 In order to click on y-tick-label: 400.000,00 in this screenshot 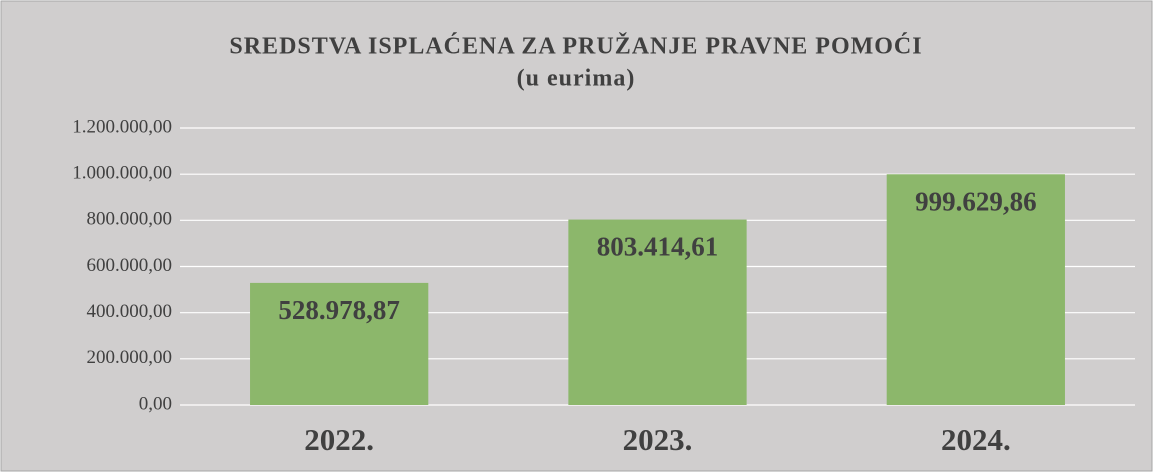, I will do `click(130, 311)`.